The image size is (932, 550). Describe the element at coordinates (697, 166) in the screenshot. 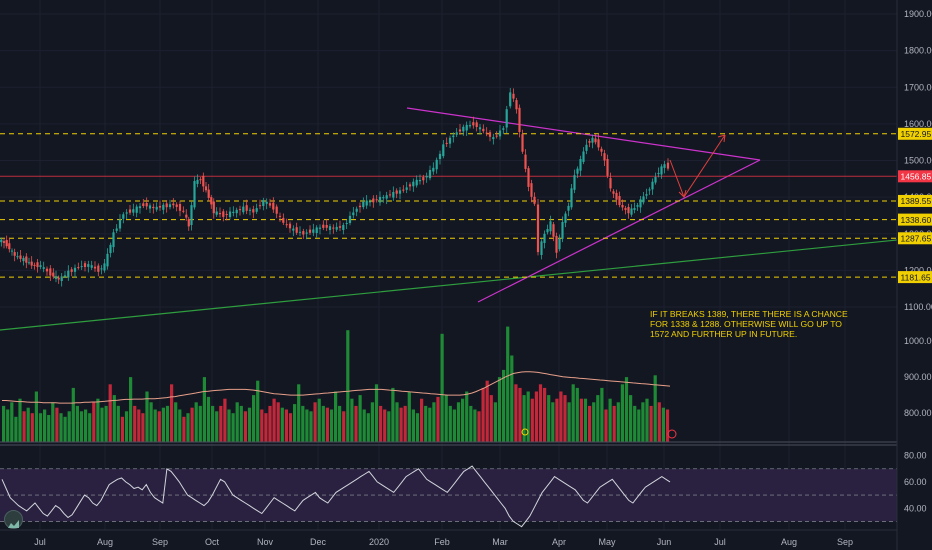

I see `projection-path` at that location.